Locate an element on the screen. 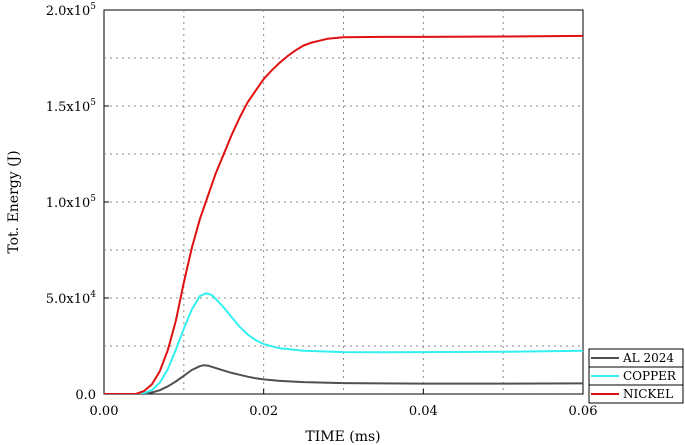 The image size is (685, 445). x-tick-label: 0.04 is located at coordinates (423, 411).